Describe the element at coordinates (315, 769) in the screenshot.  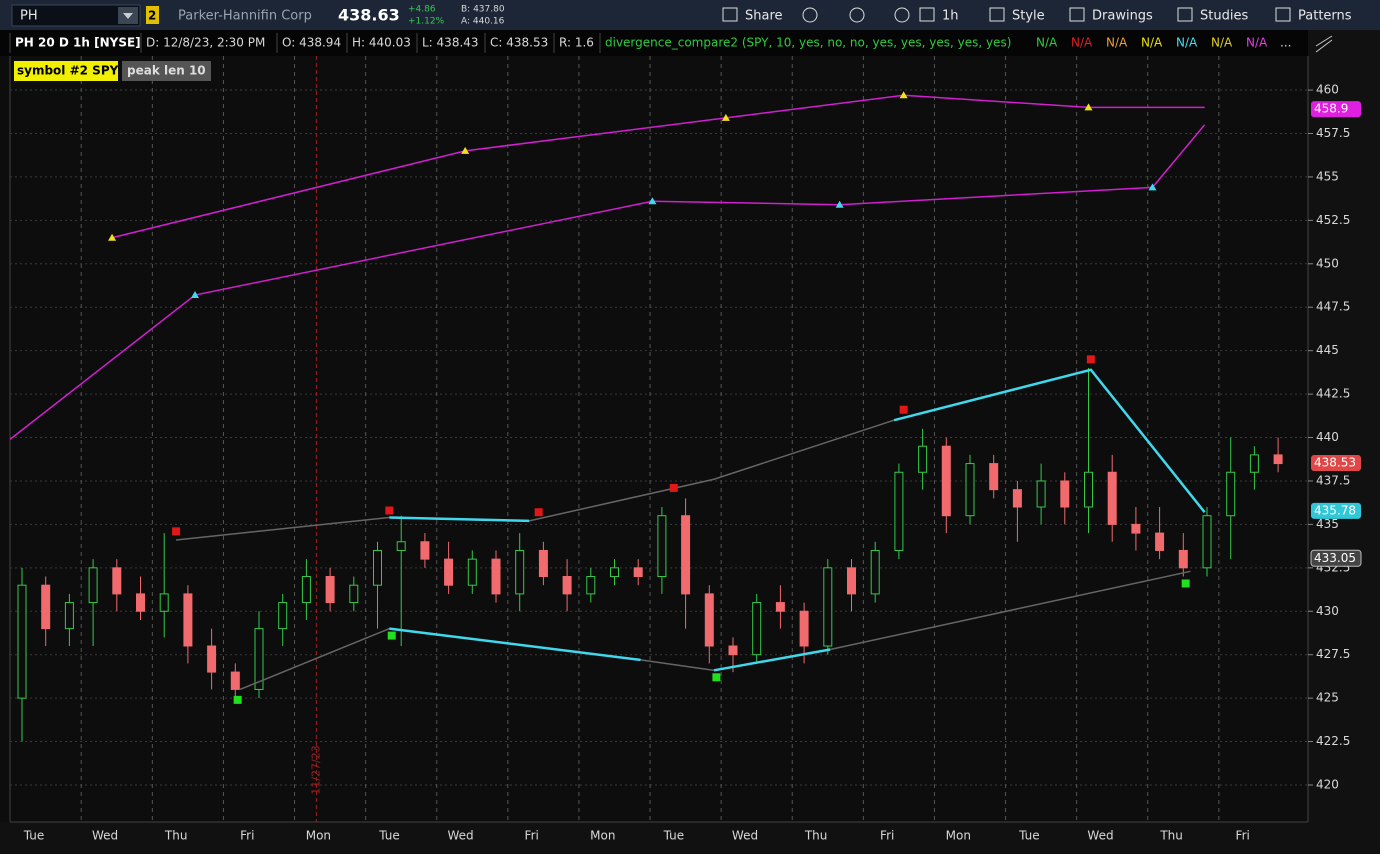
I see `event-label: 11/27/23` at that location.